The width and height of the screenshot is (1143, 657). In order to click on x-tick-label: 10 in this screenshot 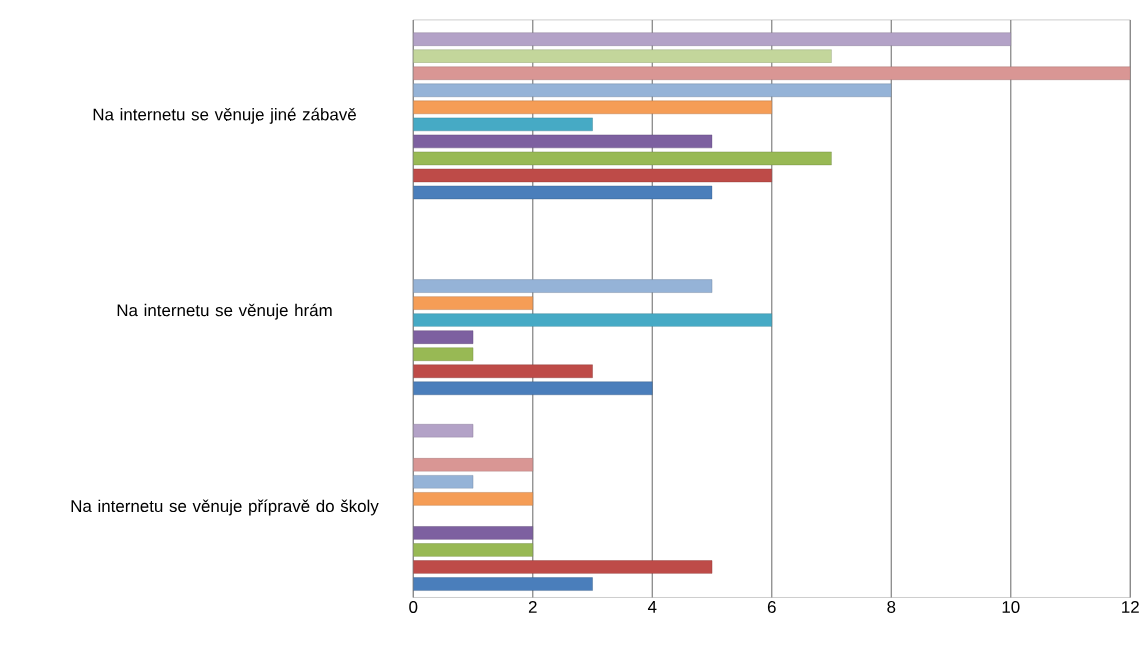, I will do `click(1011, 606)`.